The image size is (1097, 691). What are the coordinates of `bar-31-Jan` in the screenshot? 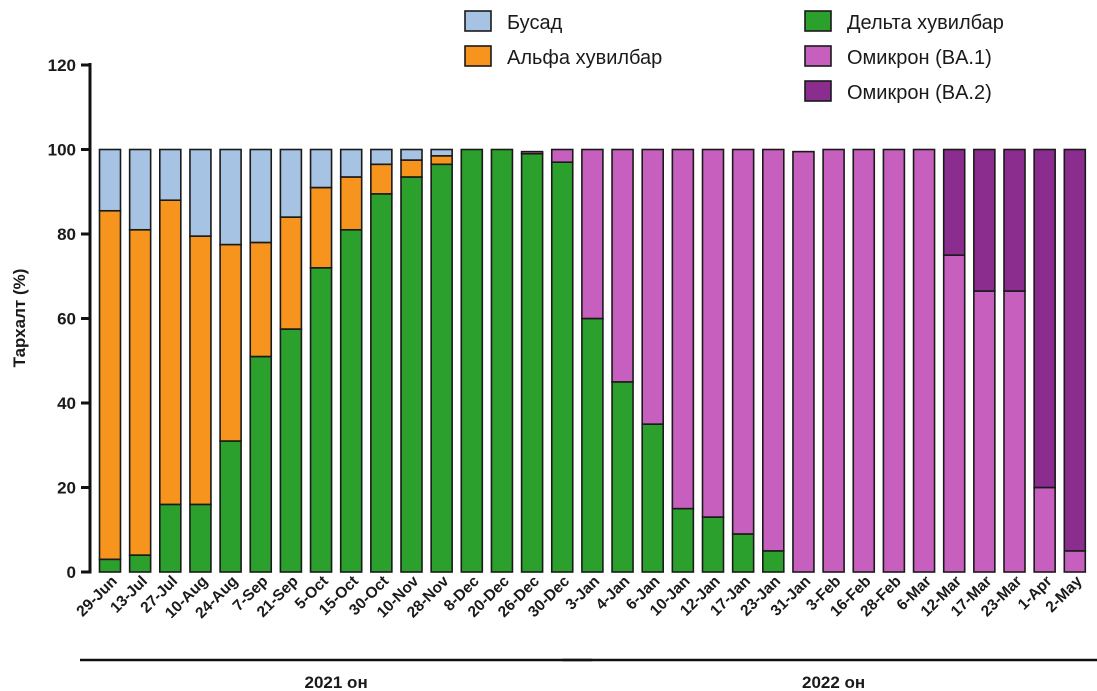 It's located at (803, 361).